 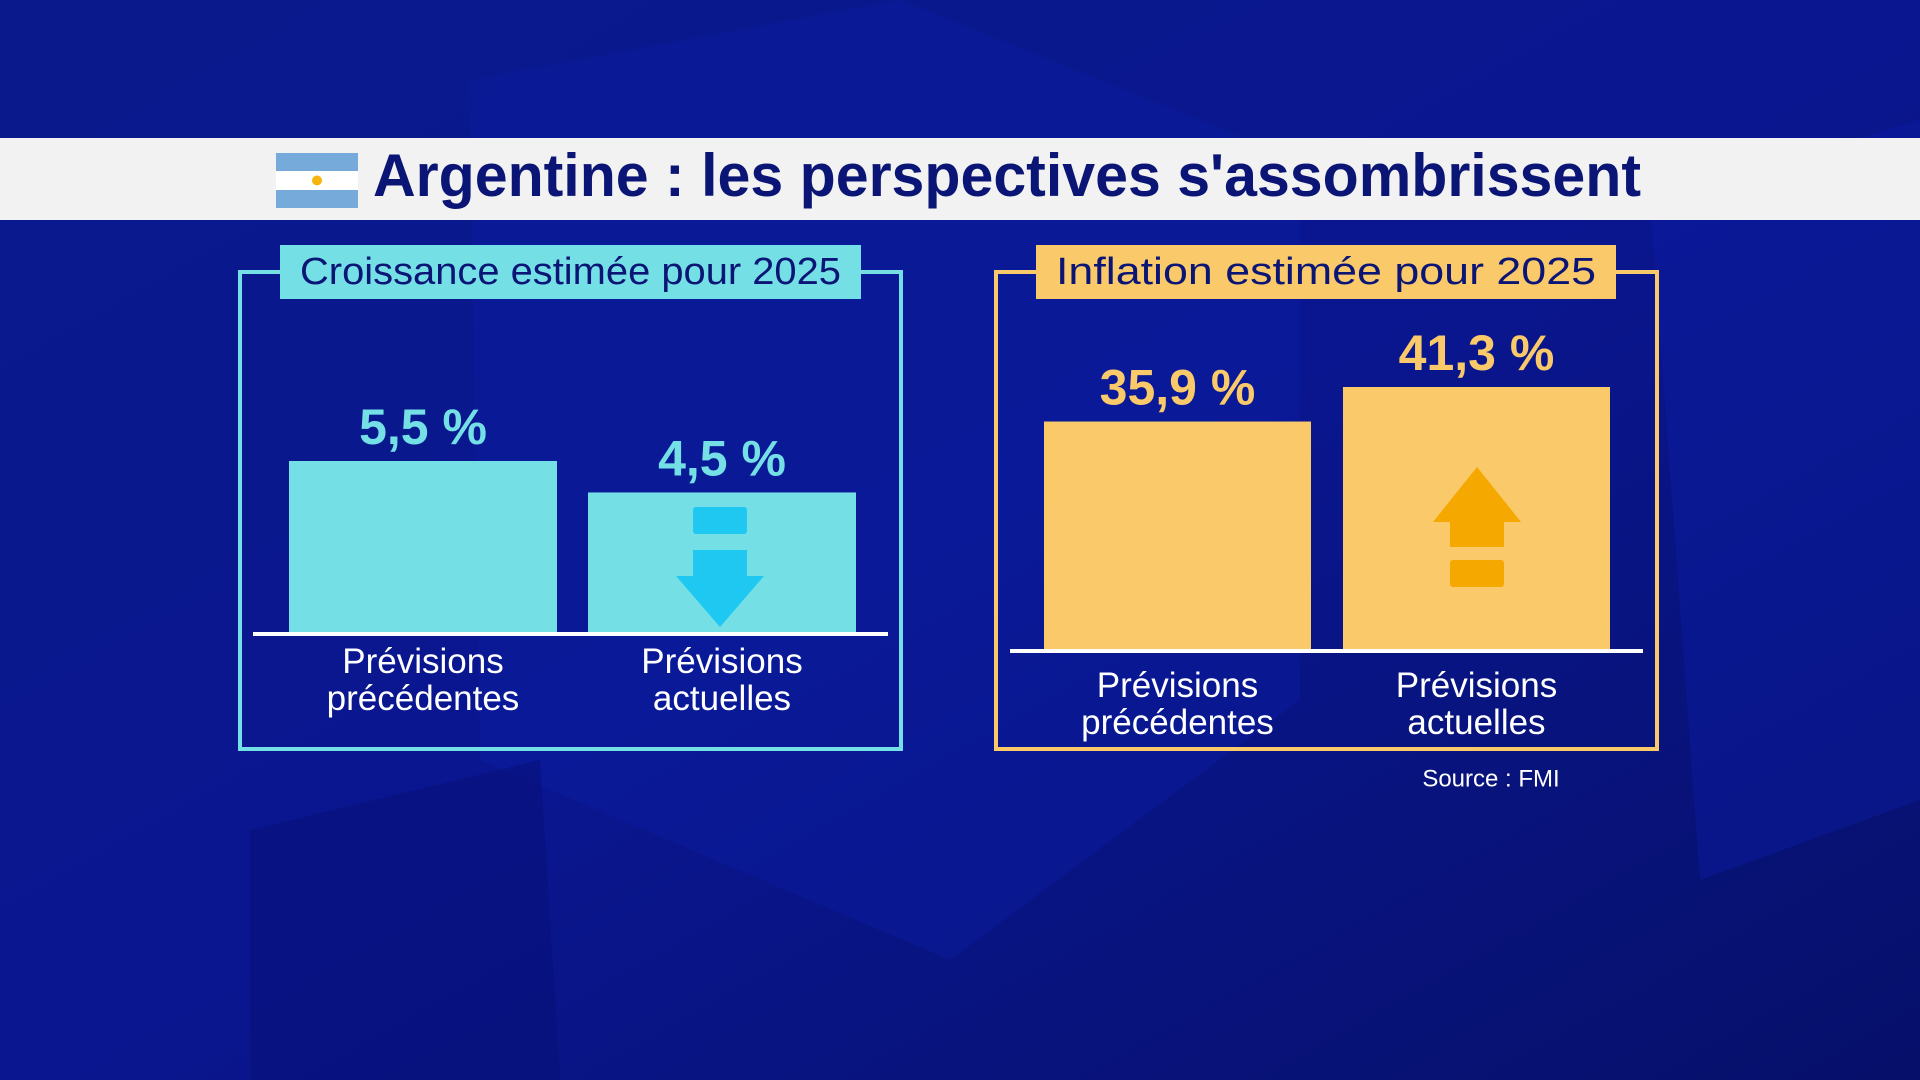 I want to click on up-arrow, so click(x=1477, y=527).